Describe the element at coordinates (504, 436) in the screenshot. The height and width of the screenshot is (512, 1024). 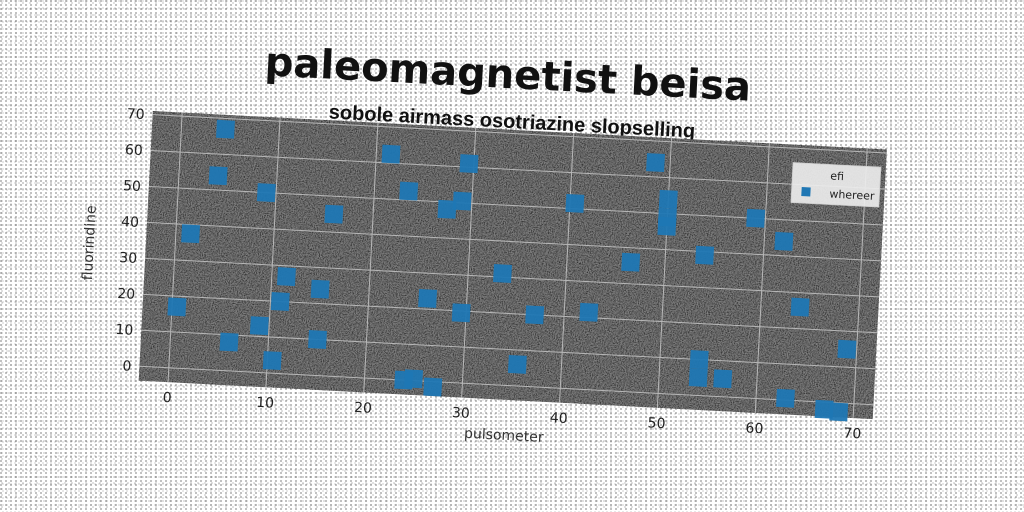
I see `x-axis-label: pulsometer` at that location.